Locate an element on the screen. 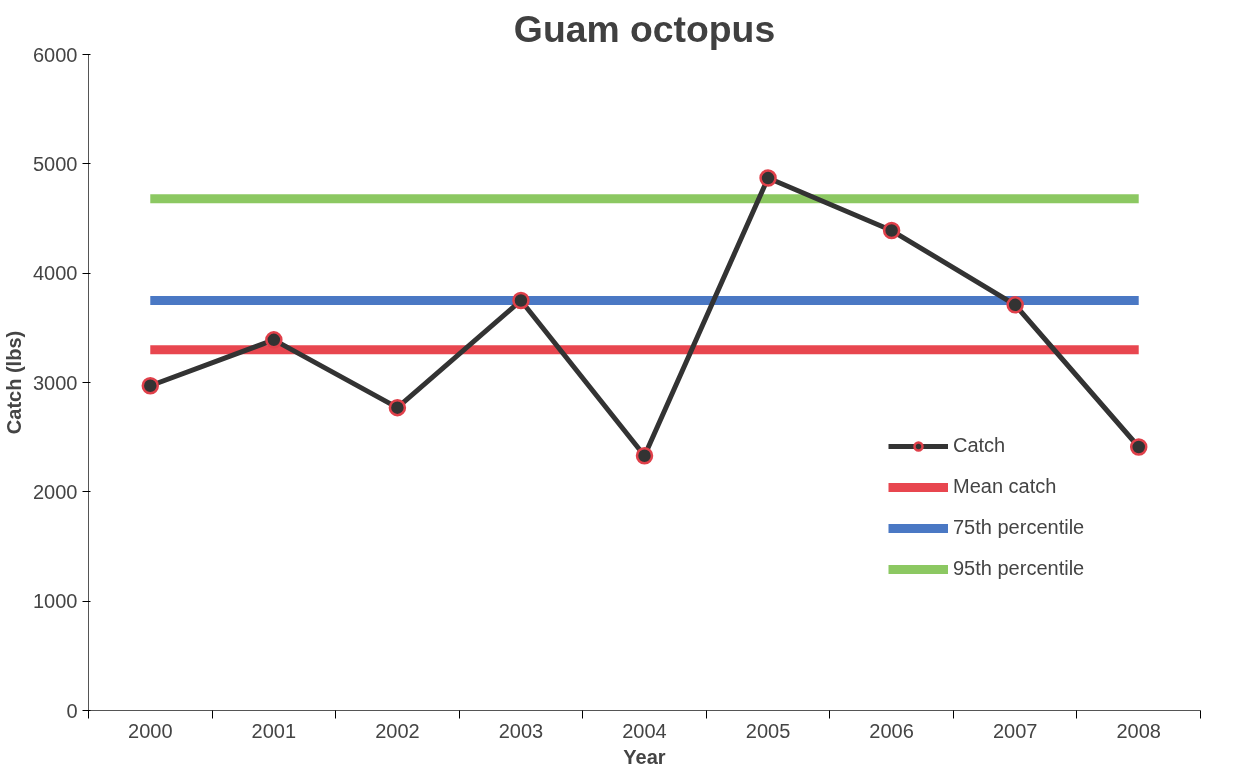 The height and width of the screenshot is (778, 1249). x-tick-label: 2000 is located at coordinates (150, 730).